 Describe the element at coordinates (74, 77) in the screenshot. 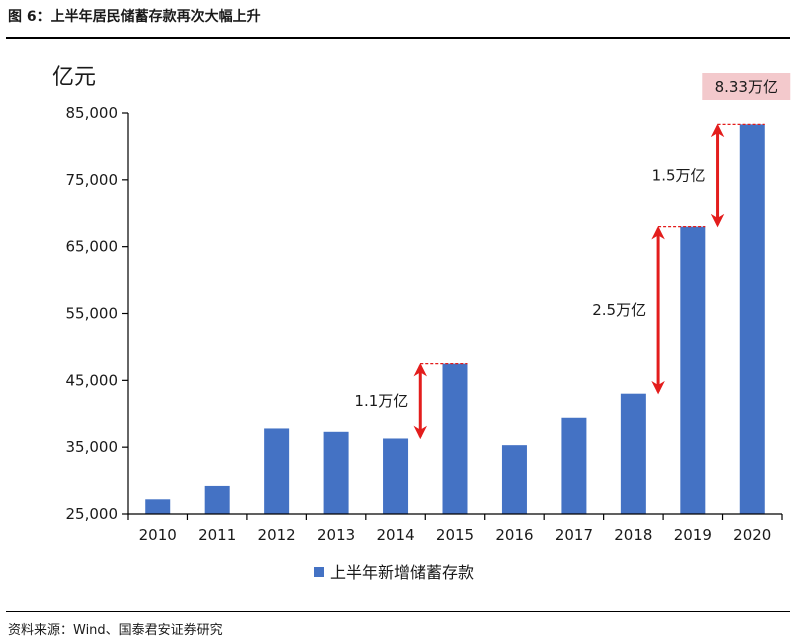

I see `y-axis-unit-label: 亿元` at that location.